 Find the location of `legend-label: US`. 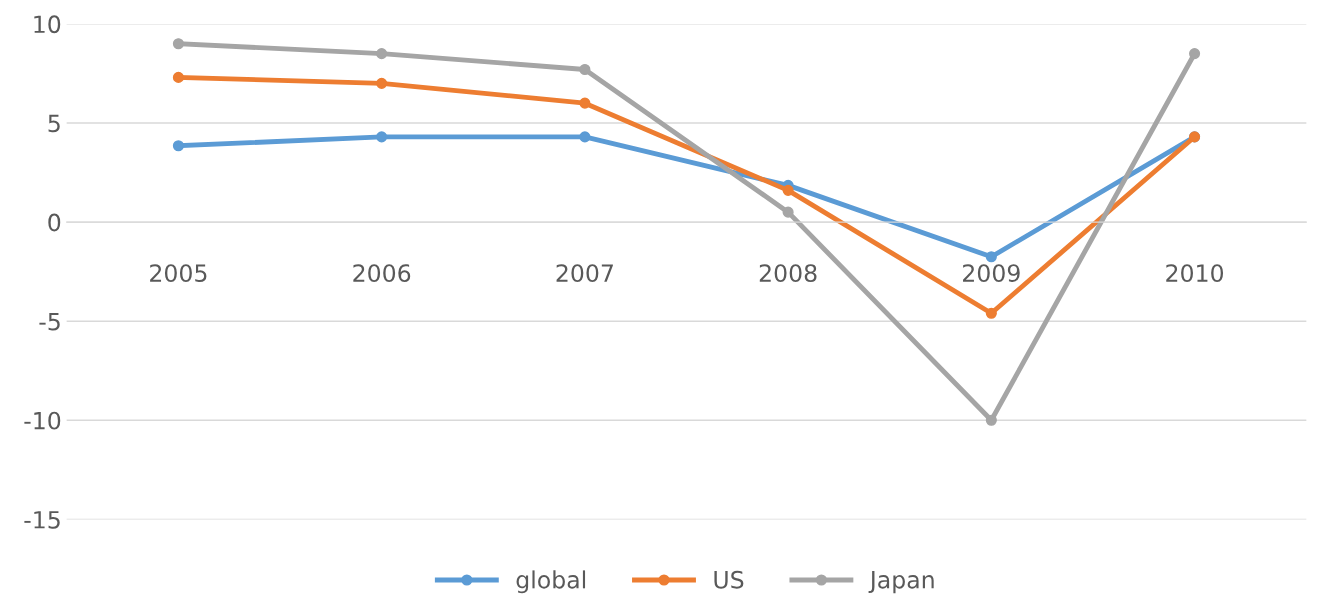

legend-label: US is located at coordinates (729, 579).